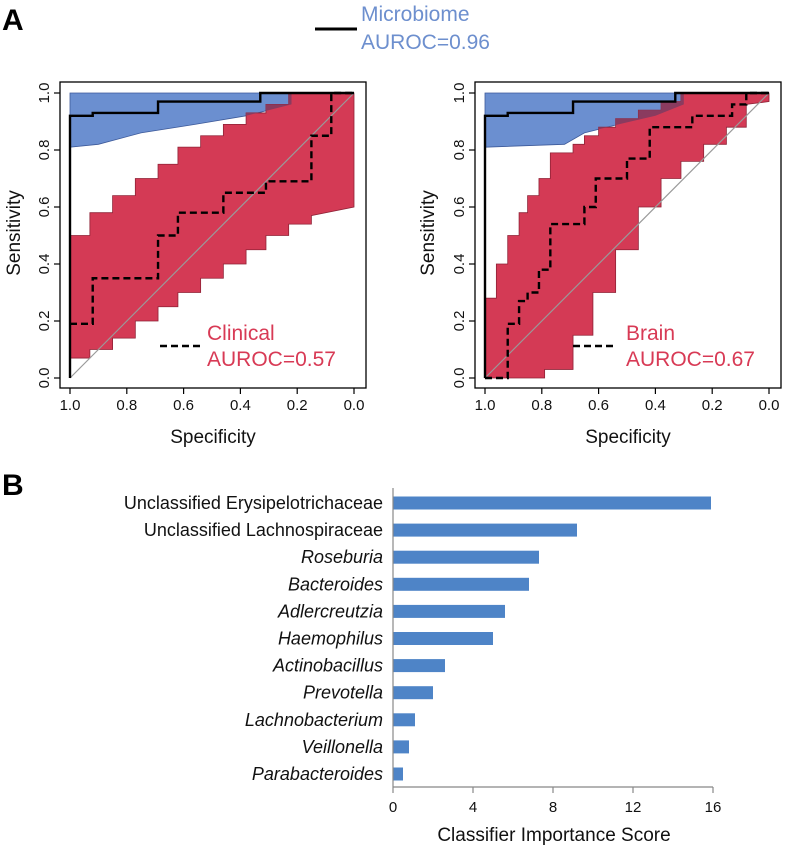 This screenshot has width=787, height=852. What do you see at coordinates (263, 530) in the screenshot?
I see `bar-category-label: Unclassified Lachnospiraceae` at bounding box center [263, 530].